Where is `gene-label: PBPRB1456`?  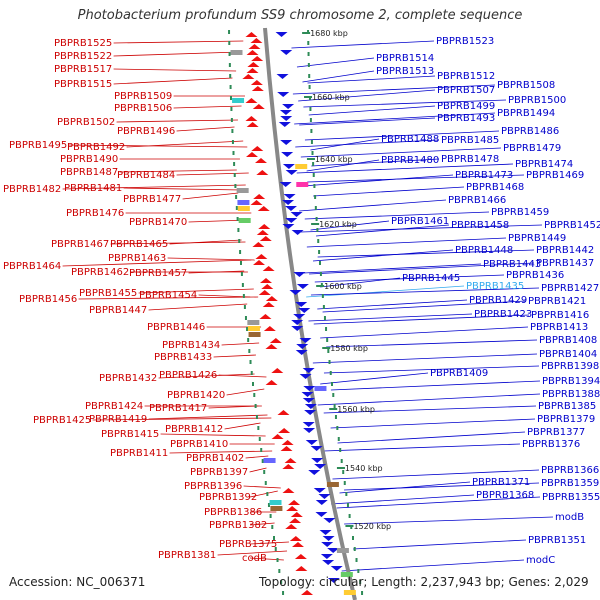
gene-label: PBPRB1456 is located at coordinates (48, 299).